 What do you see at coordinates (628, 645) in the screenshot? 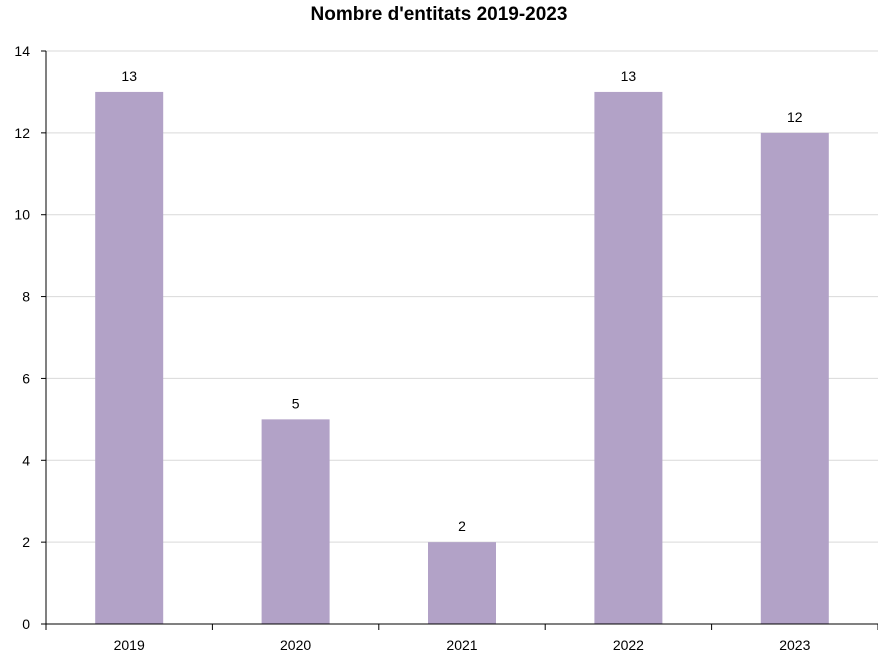
I see `x-tick-label: 2022` at bounding box center [628, 645].